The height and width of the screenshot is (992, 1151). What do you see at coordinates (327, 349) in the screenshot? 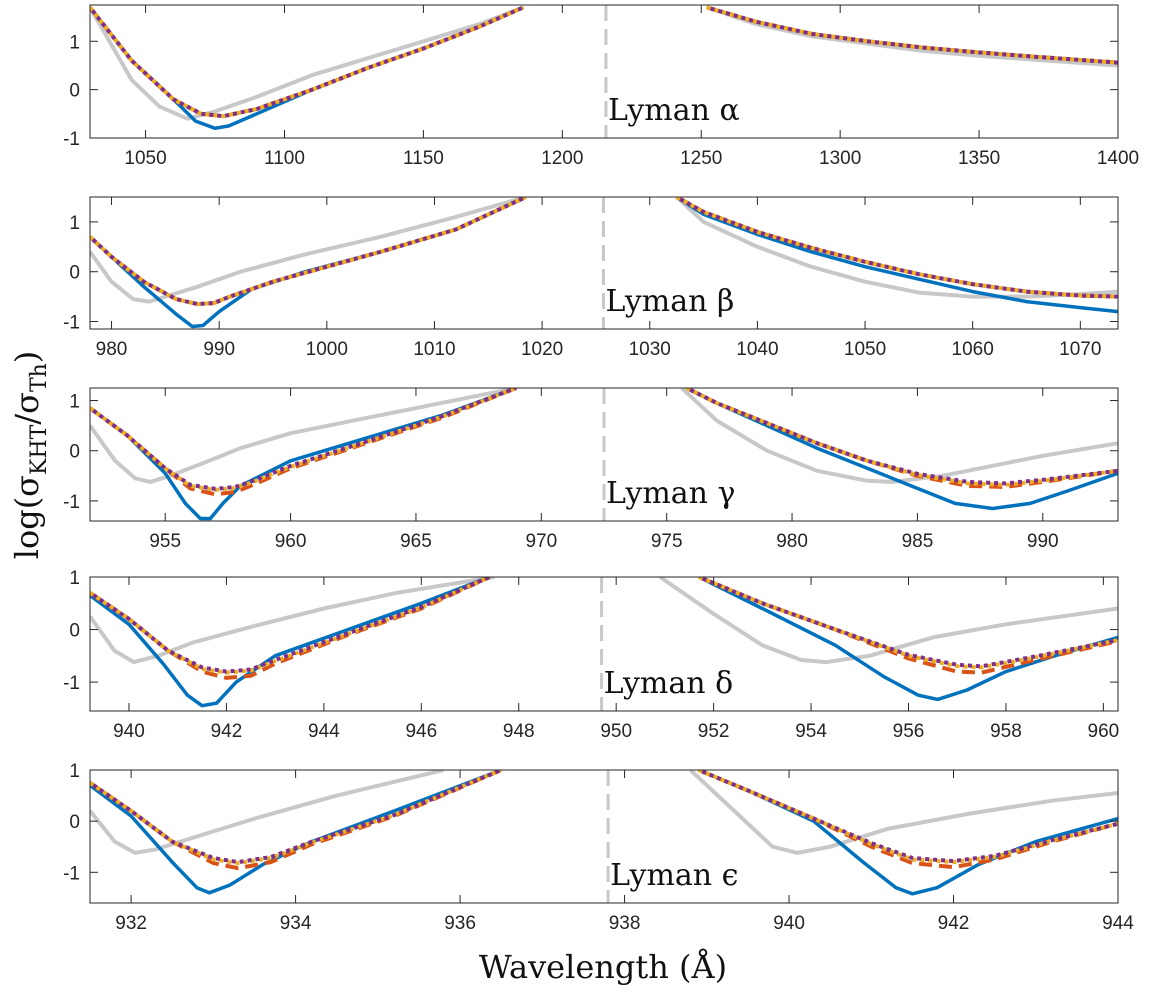
I see `x-tick-label: 1000` at bounding box center [327, 349].